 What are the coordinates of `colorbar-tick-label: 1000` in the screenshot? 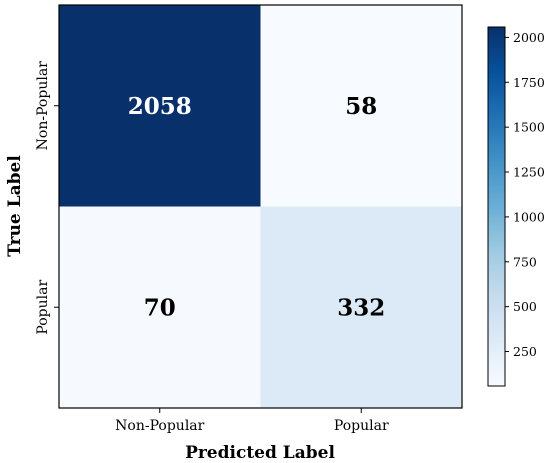 It's located at (529, 216).